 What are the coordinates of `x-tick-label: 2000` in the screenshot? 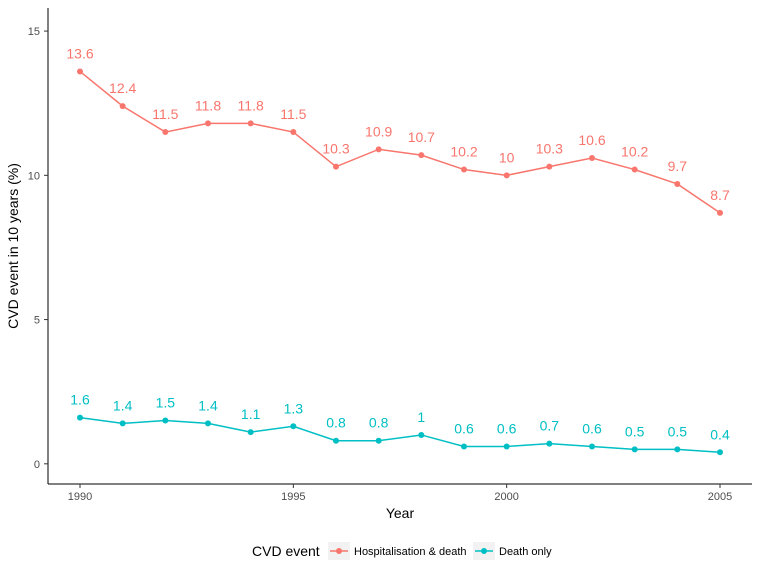 It's located at (506, 497).